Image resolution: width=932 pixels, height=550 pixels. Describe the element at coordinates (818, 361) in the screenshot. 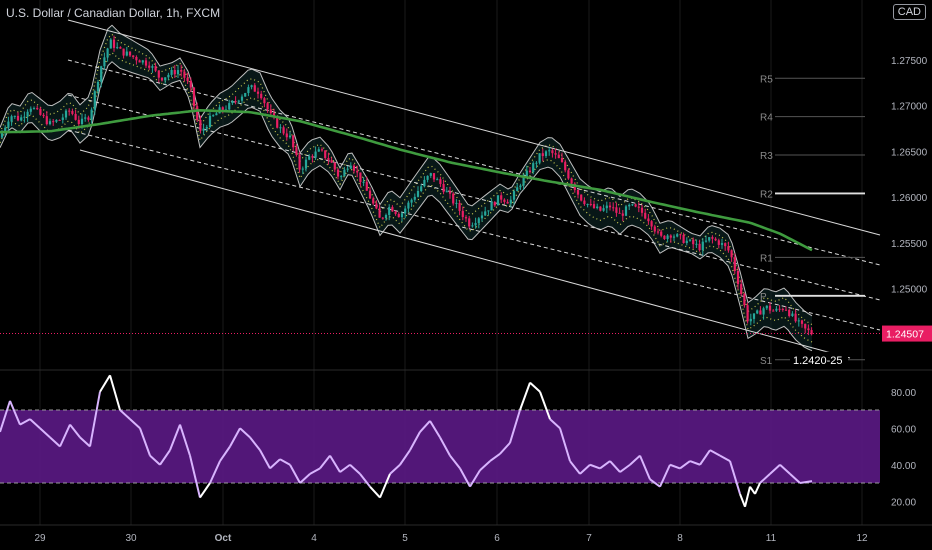

I see `support-label: 1.2420-25` at that location.